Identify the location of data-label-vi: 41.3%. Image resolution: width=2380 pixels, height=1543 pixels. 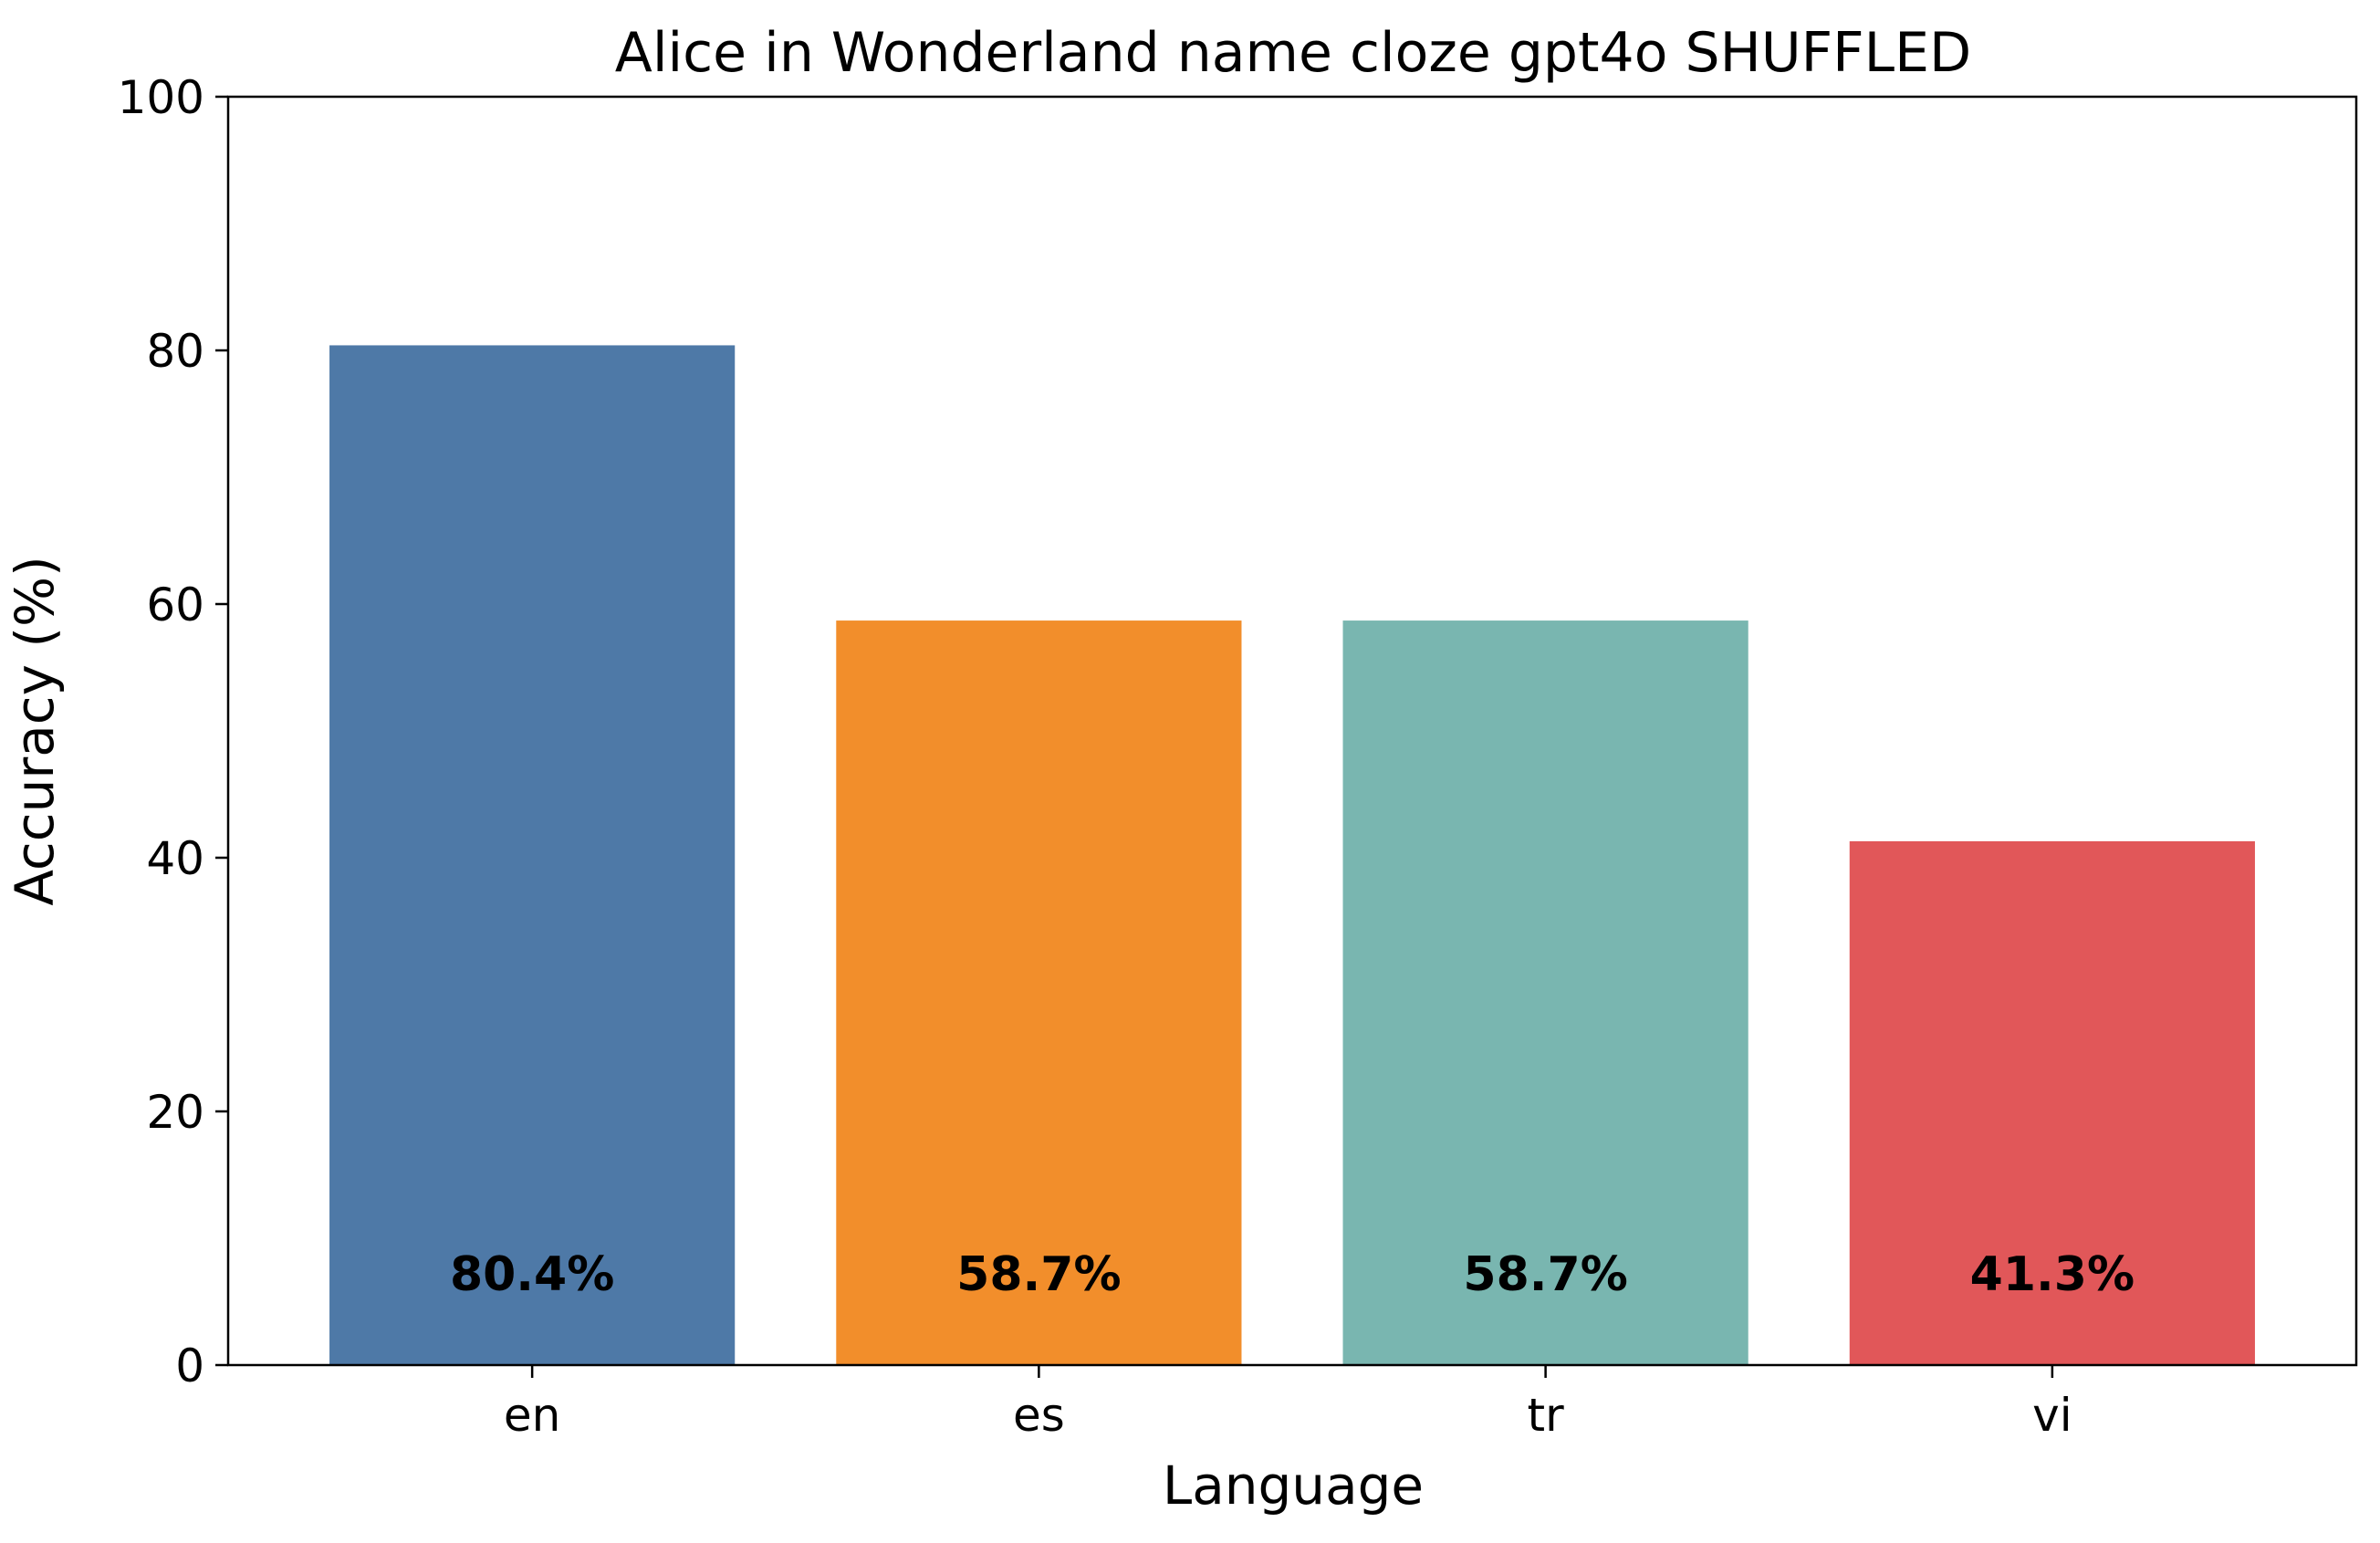
(2052, 1274).